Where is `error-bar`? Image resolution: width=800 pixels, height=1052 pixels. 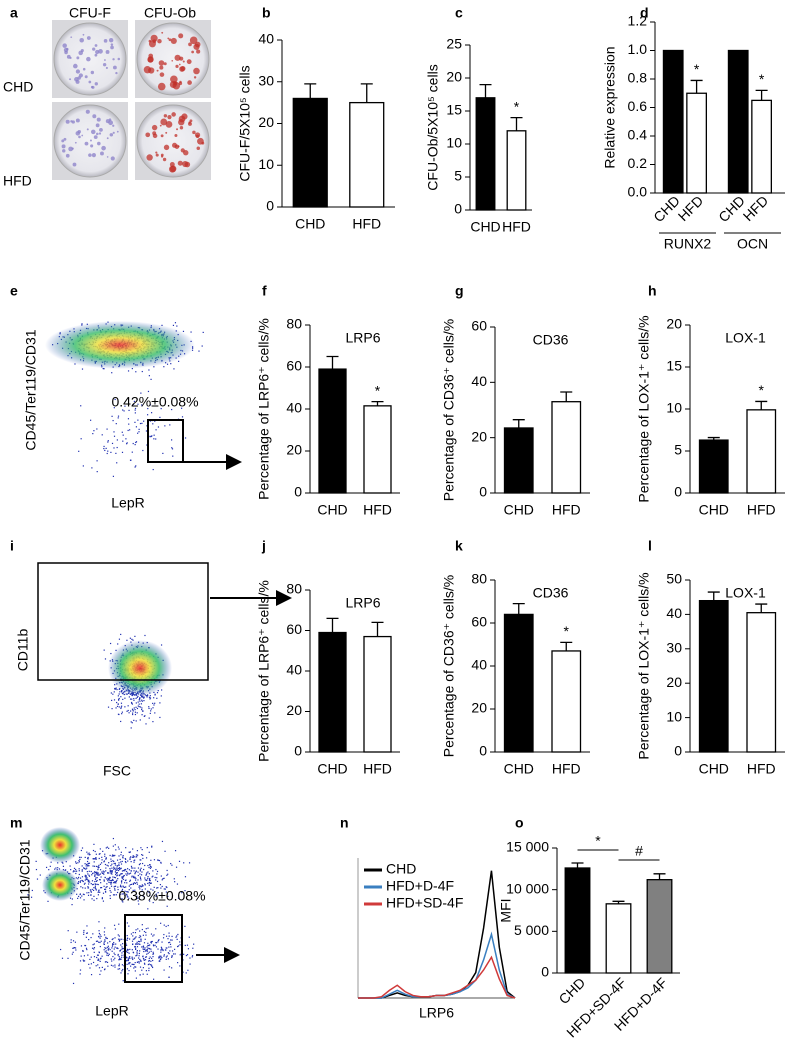 error-bar is located at coordinates (566, 396).